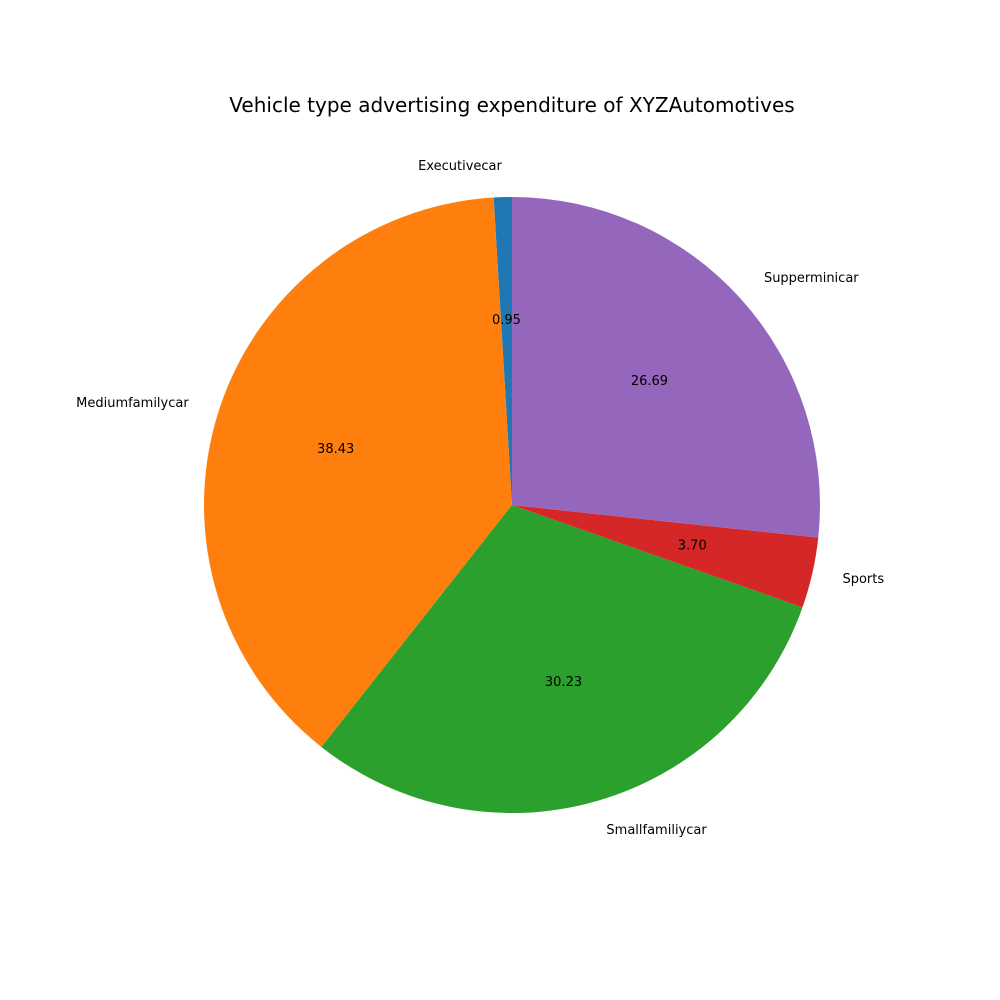 The width and height of the screenshot is (1000, 1000). I want to click on slice-label-supperminicar: Supperminicar, so click(811, 278).